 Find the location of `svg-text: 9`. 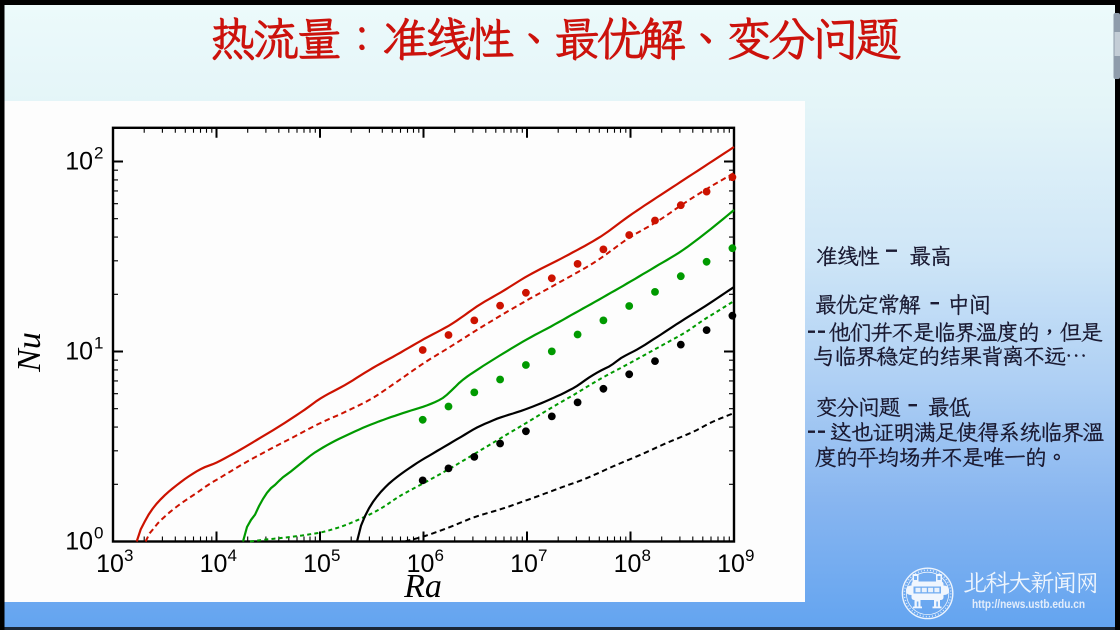

svg-text: 9 is located at coordinates (749, 555).